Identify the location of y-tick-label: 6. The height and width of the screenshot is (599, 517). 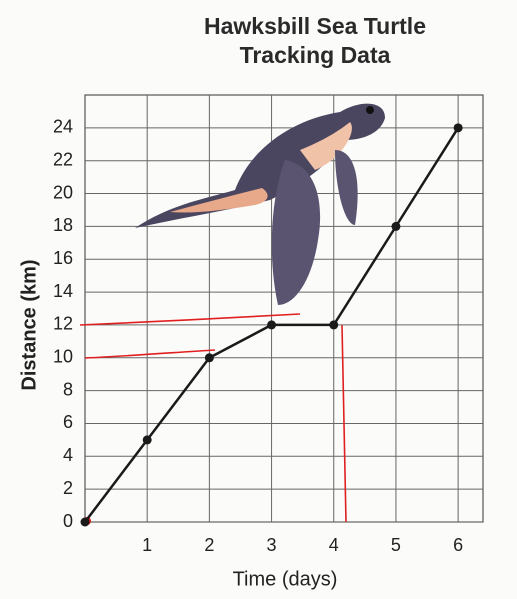
(68, 422).